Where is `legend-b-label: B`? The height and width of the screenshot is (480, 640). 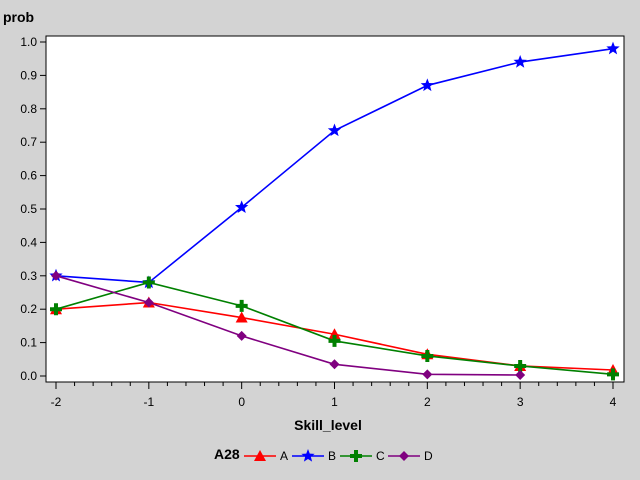
legend-b-label: B is located at coordinates (332, 456).